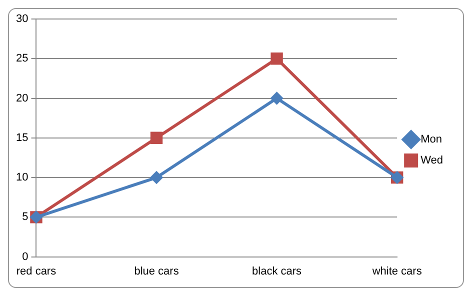 The image size is (474, 298). What do you see at coordinates (22, 178) in the screenshot?
I see `y-tick-label: 10` at bounding box center [22, 178].